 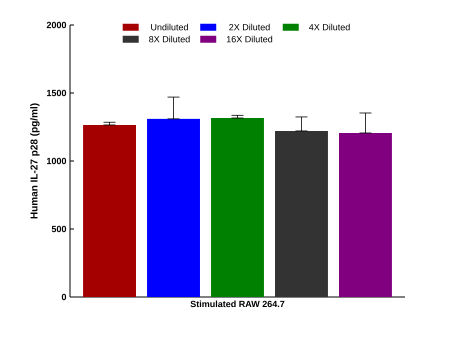 I want to click on y-tick-label: 1500, so click(x=56, y=93).